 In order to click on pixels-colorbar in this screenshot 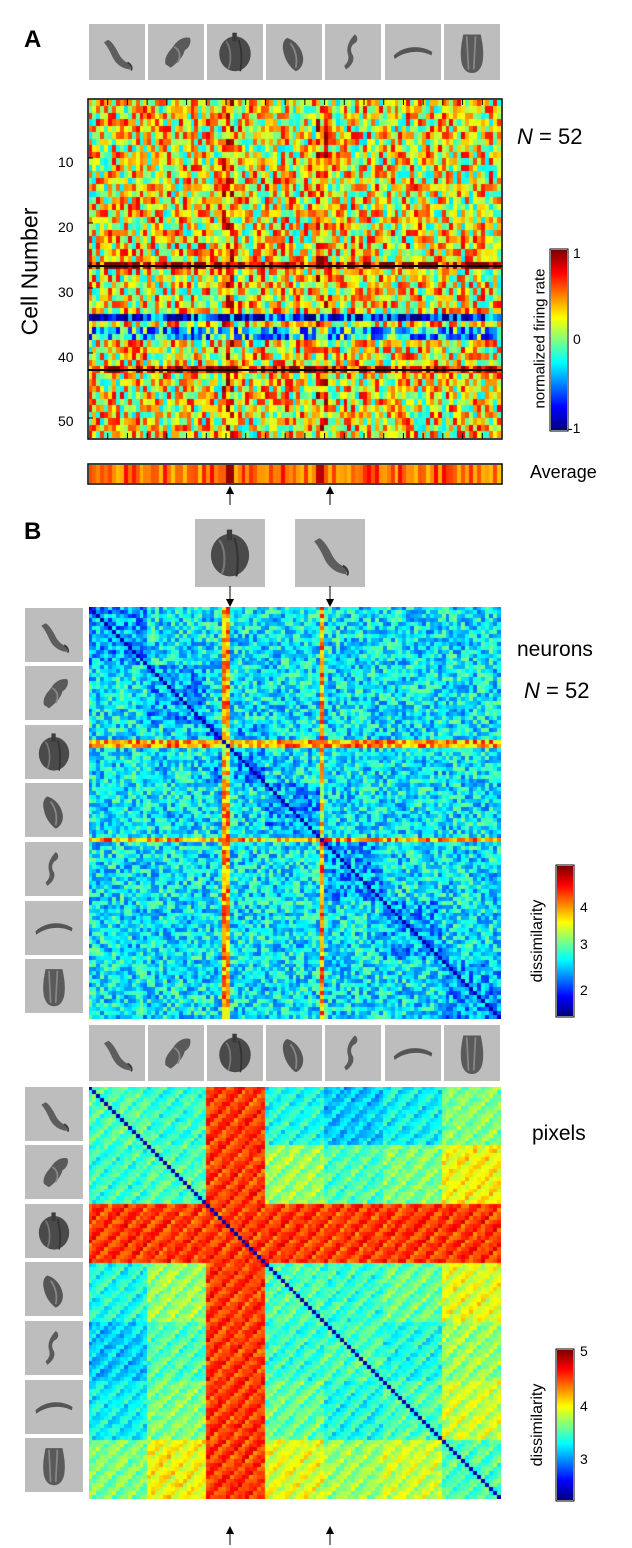, I will do `click(565, 1425)`.